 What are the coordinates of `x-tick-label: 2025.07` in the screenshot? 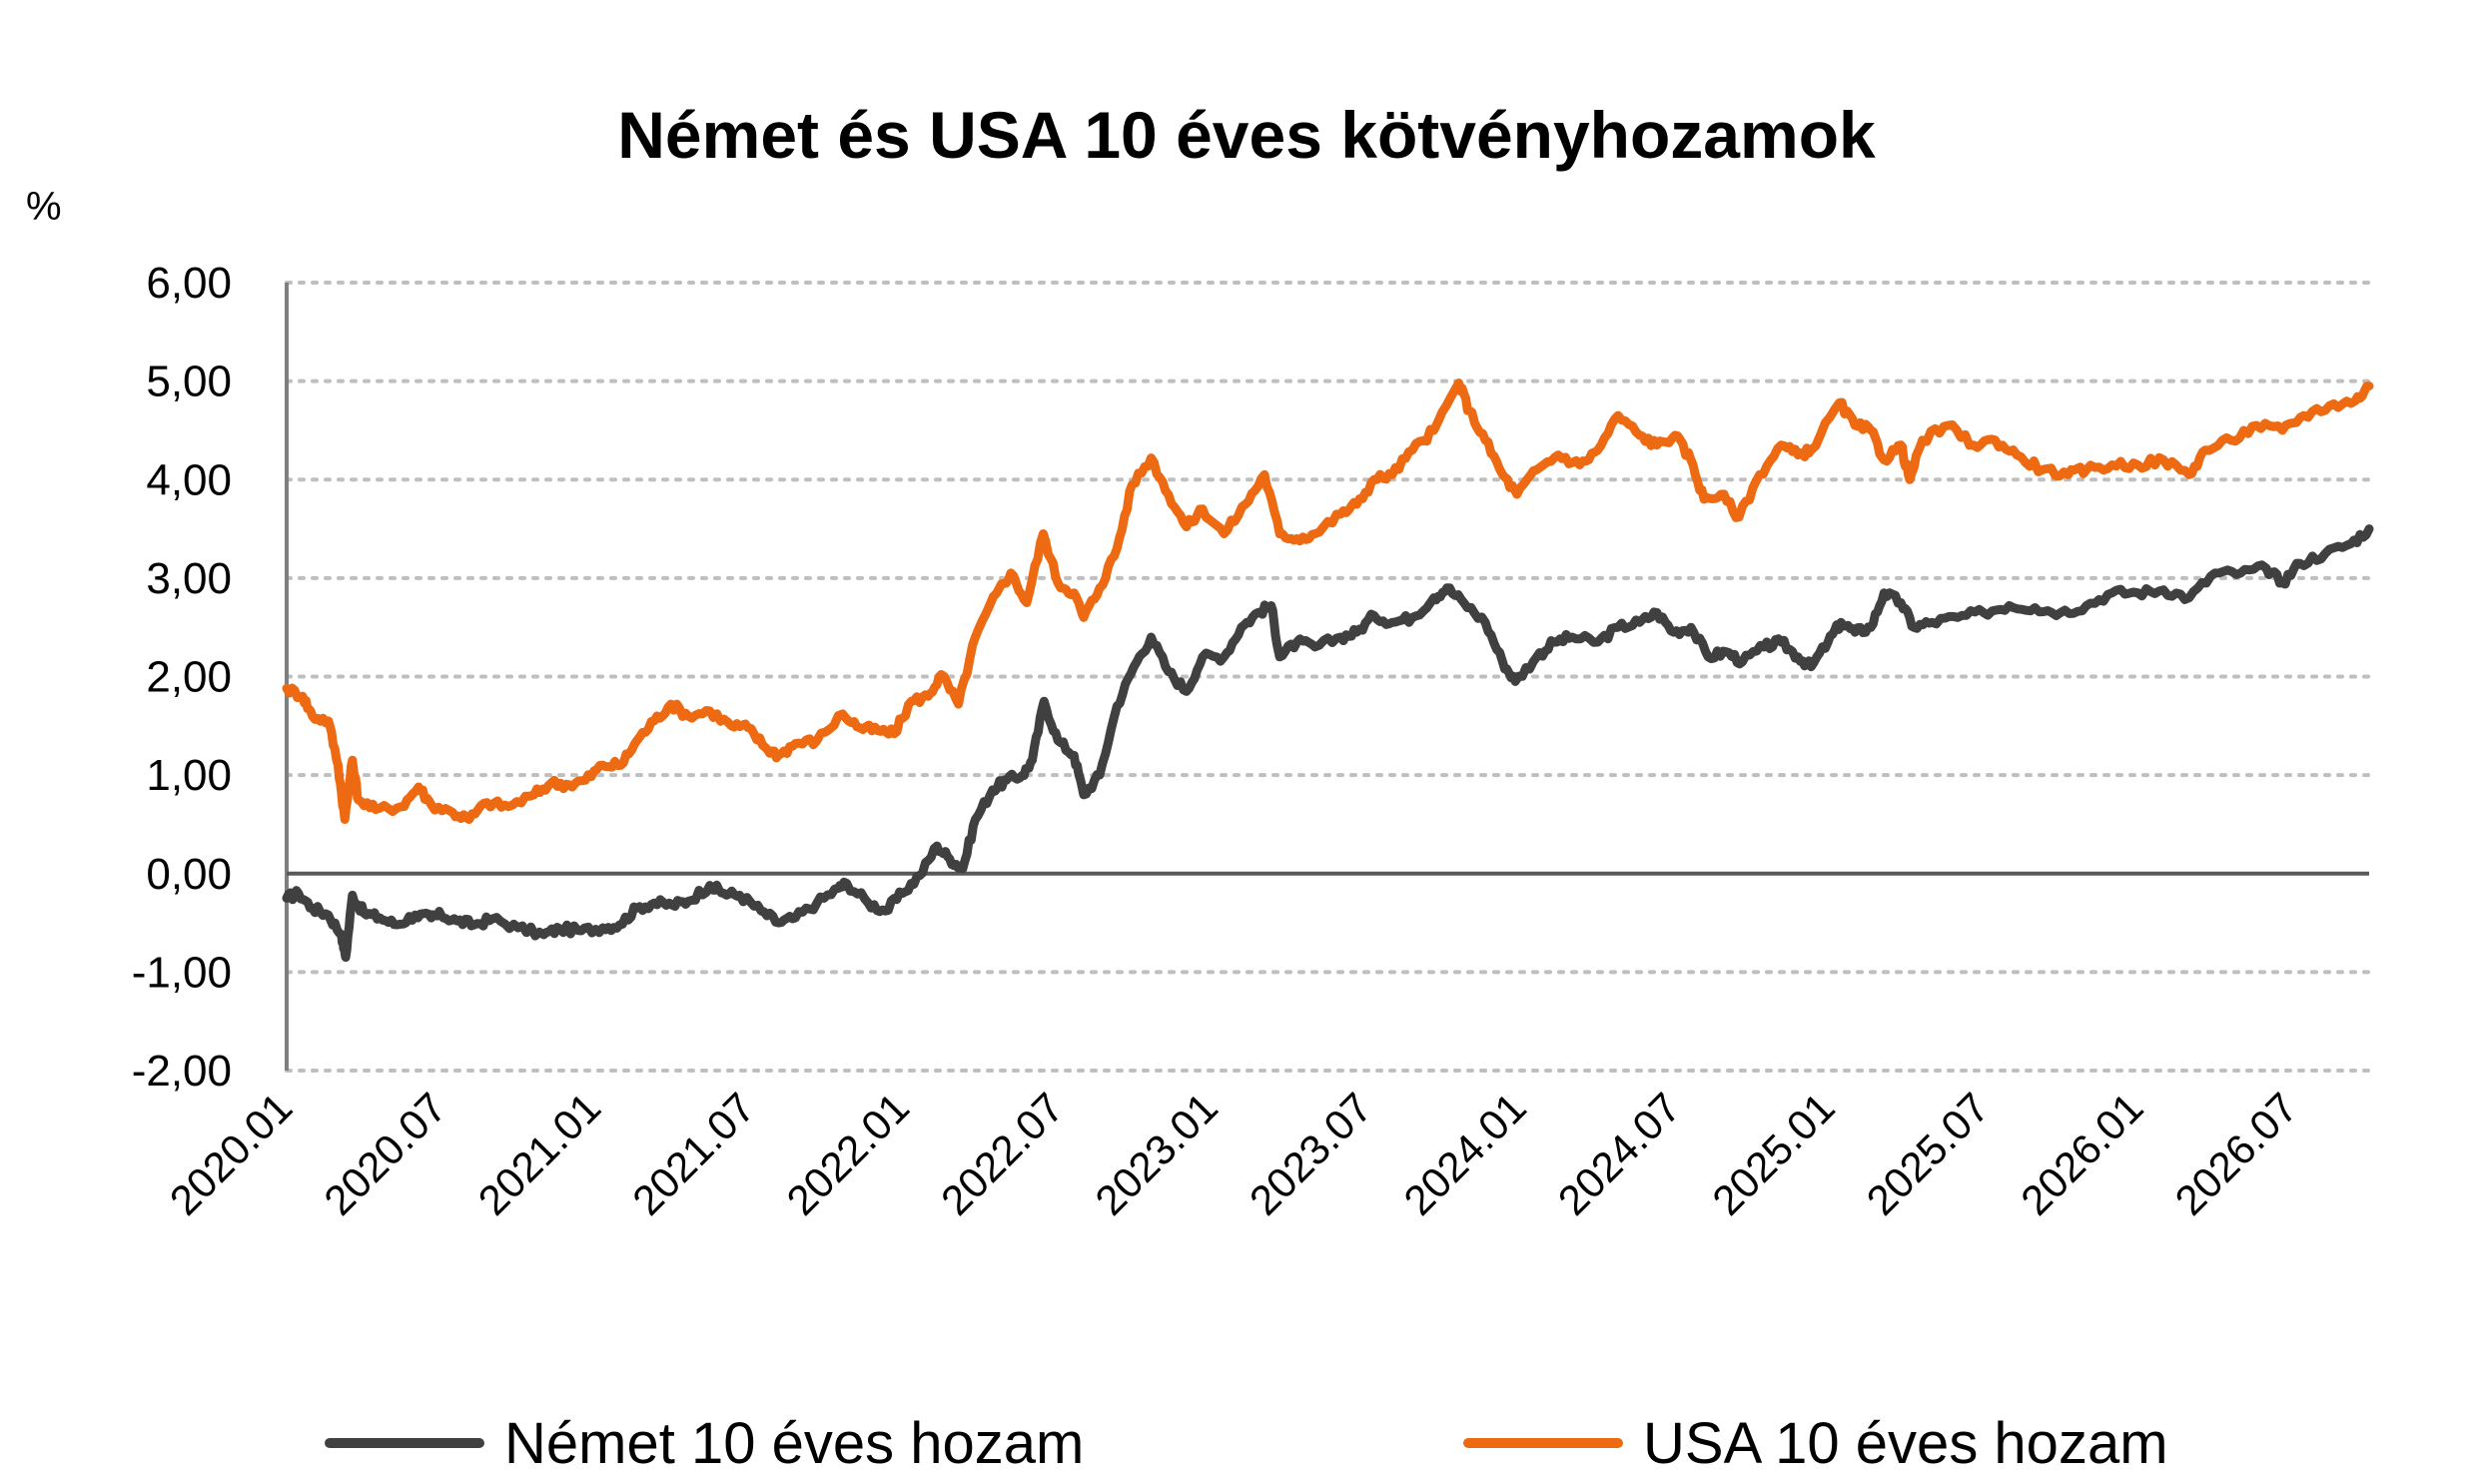 It's located at (1928, 1154).